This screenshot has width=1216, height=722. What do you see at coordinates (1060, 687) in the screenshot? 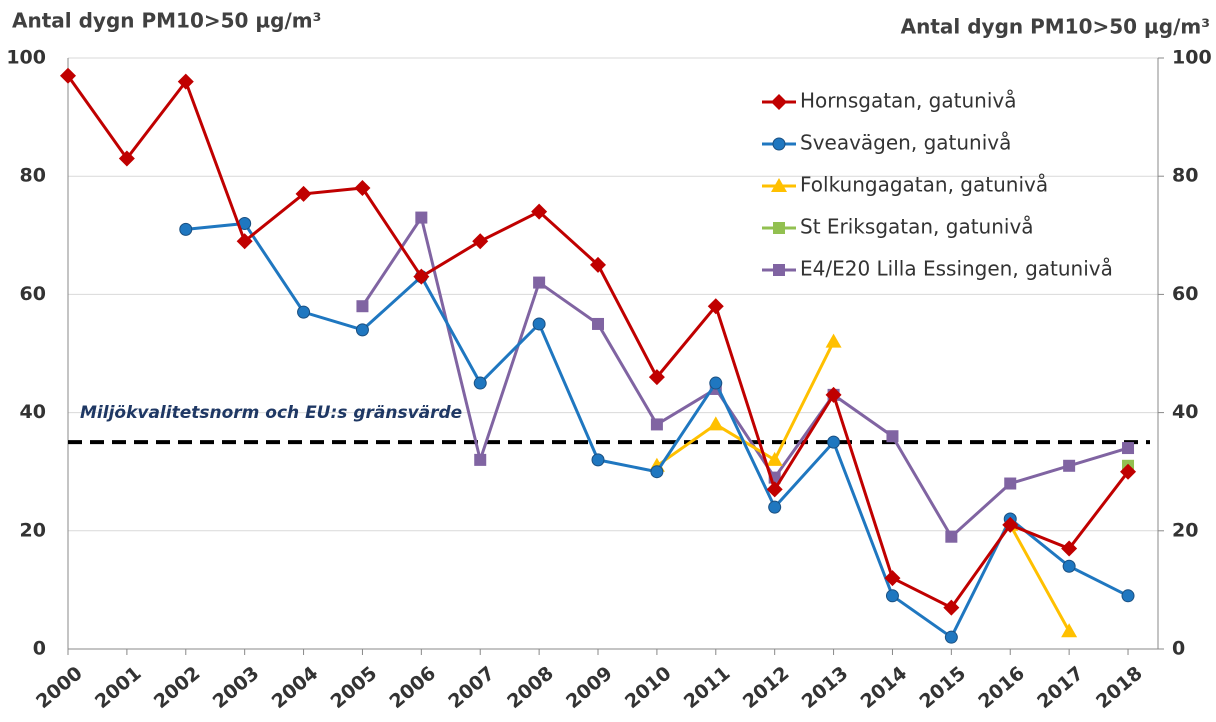
I see `x-tick-label: 2017` at bounding box center [1060, 687].